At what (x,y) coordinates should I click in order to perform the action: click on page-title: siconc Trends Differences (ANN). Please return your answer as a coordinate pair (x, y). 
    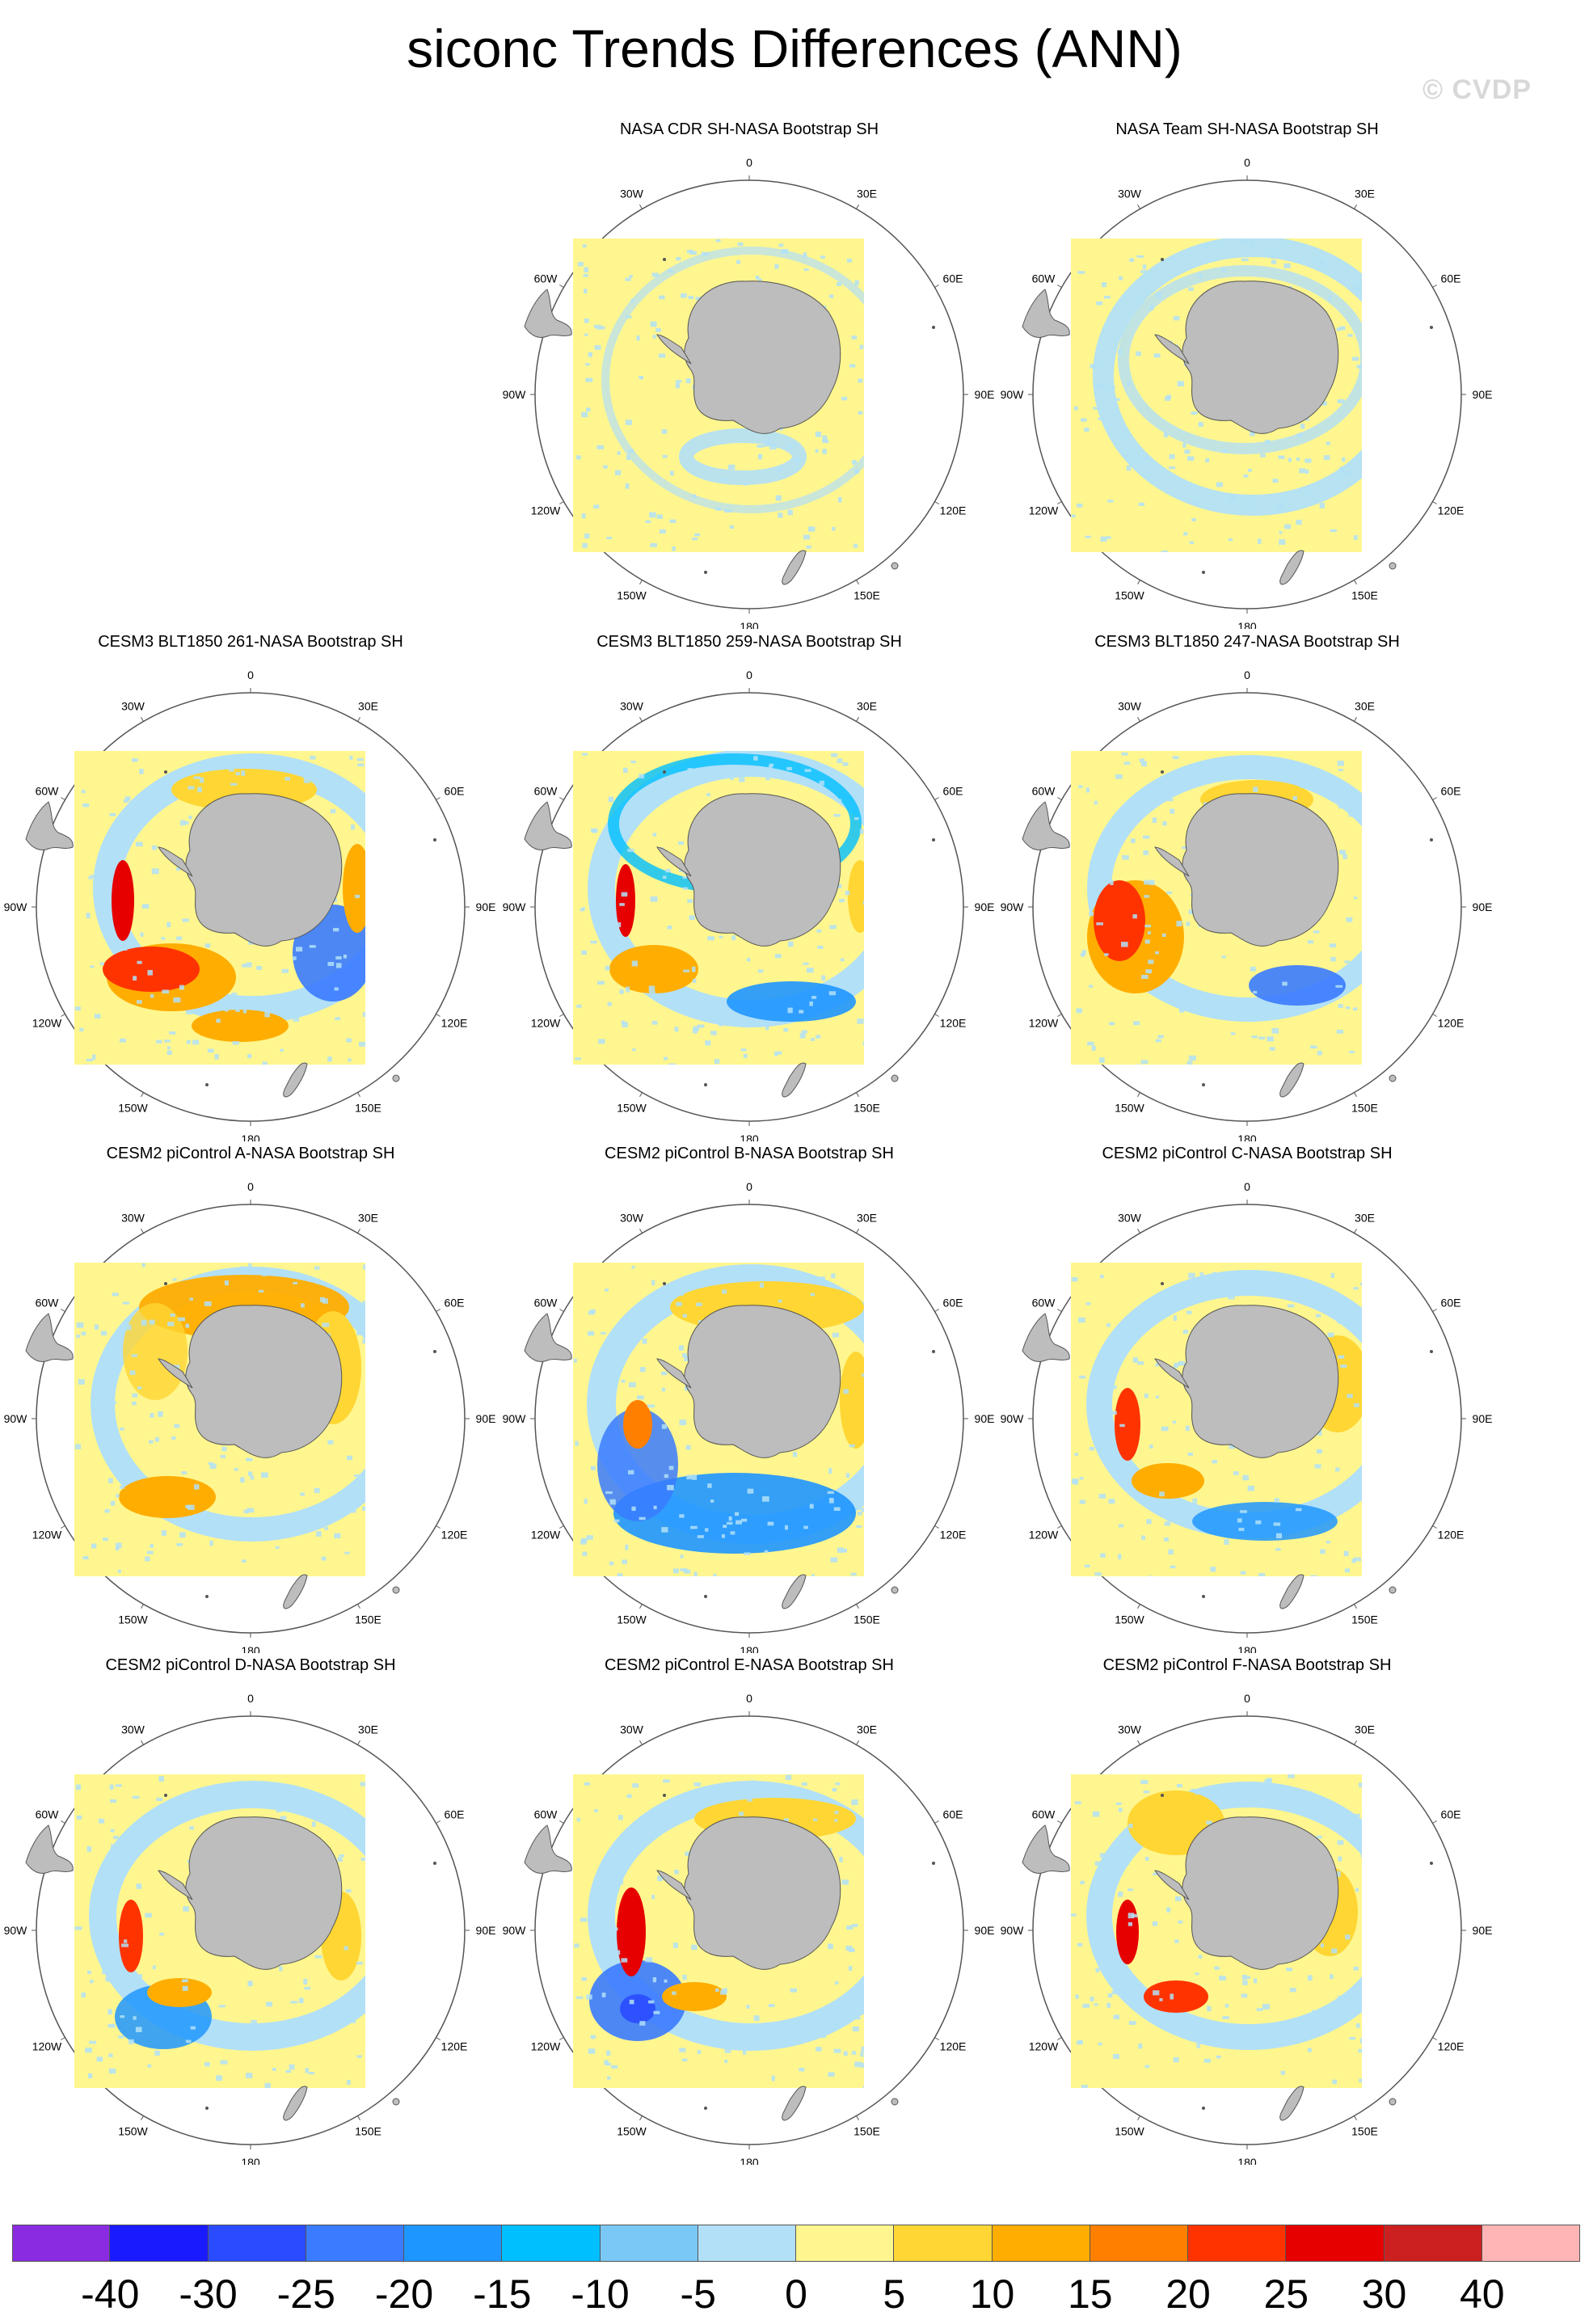
    Looking at the image, I should click on (794, 48).